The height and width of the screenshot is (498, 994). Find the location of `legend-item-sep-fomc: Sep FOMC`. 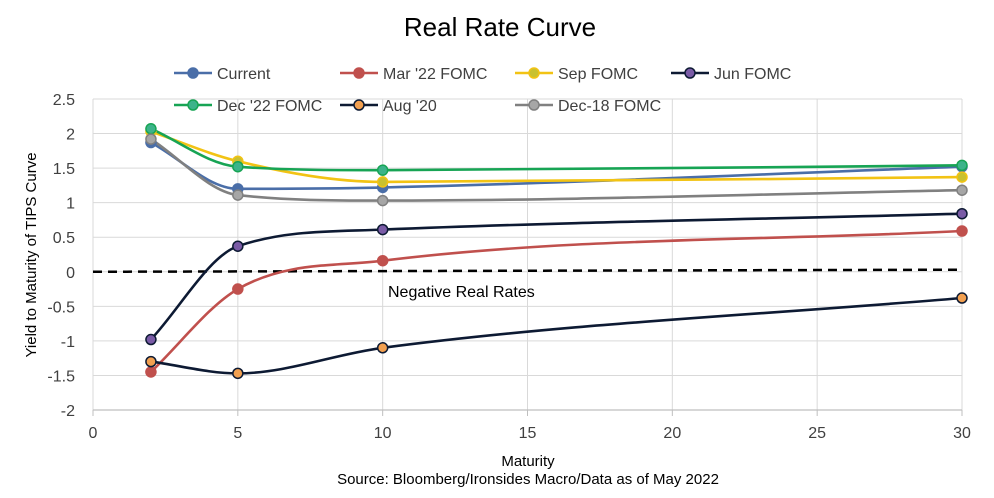

legend-item-sep-fomc: Sep FOMC is located at coordinates (576, 74).